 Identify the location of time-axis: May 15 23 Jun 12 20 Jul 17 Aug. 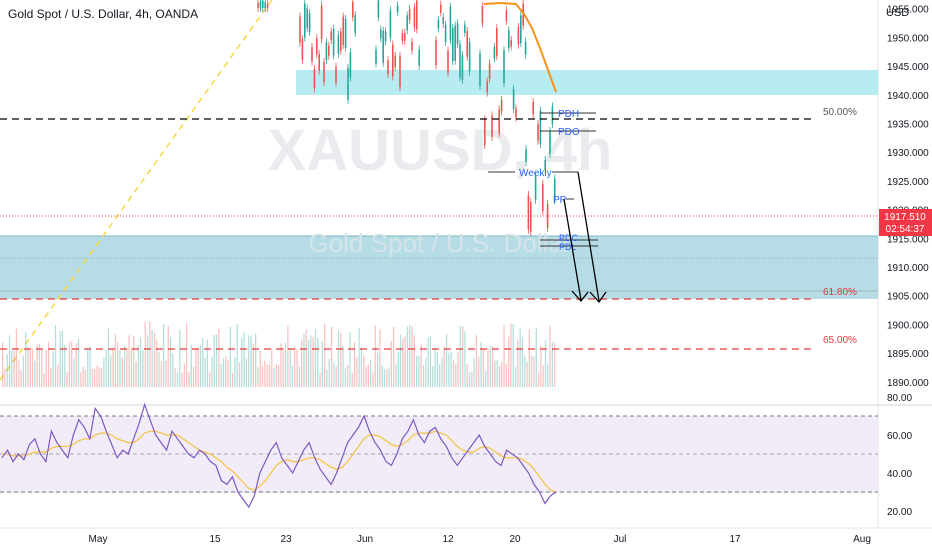
(480, 539).